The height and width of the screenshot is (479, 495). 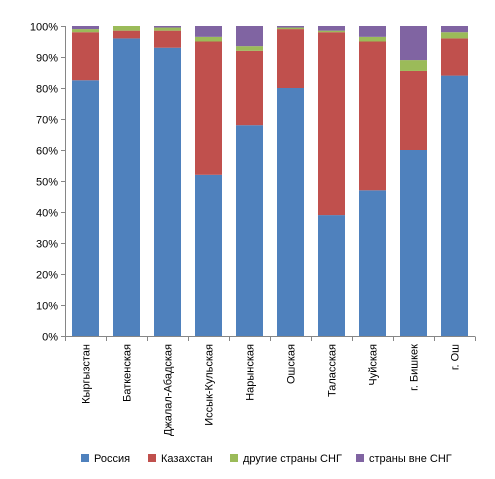 I want to click on legend-item-3: другие страны СНГ, so click(x=286, y=459).